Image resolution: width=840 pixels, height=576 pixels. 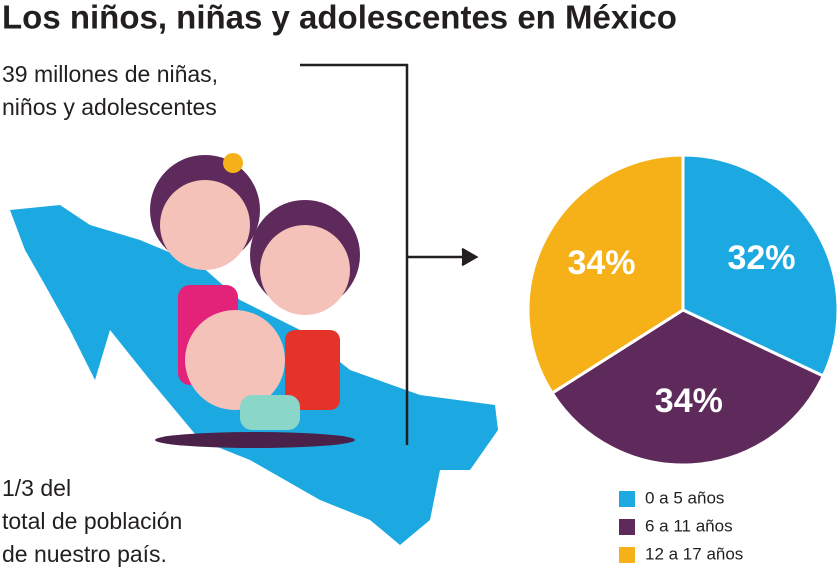 What do you see at coordinates (92, 521) in the screenshot?
I see `annotation: total de población` at bounding box center [92, 521].